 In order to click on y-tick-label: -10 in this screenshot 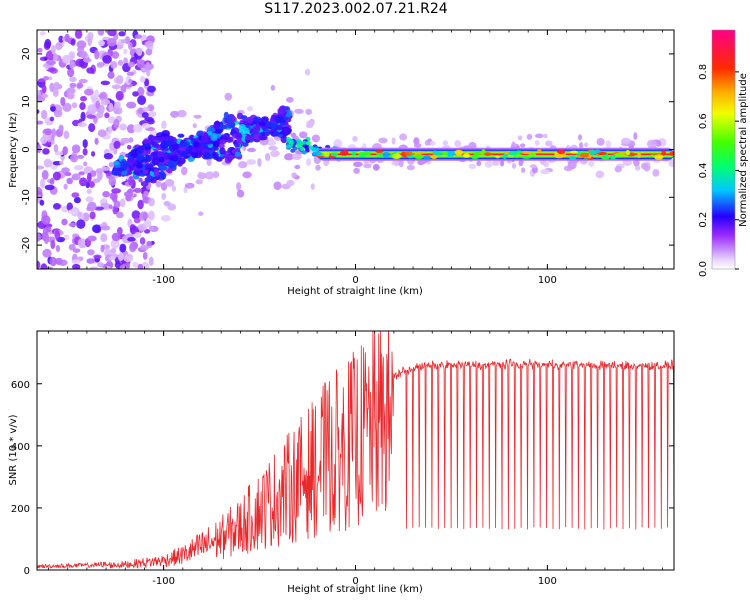, I will do `click(26, 197)`.